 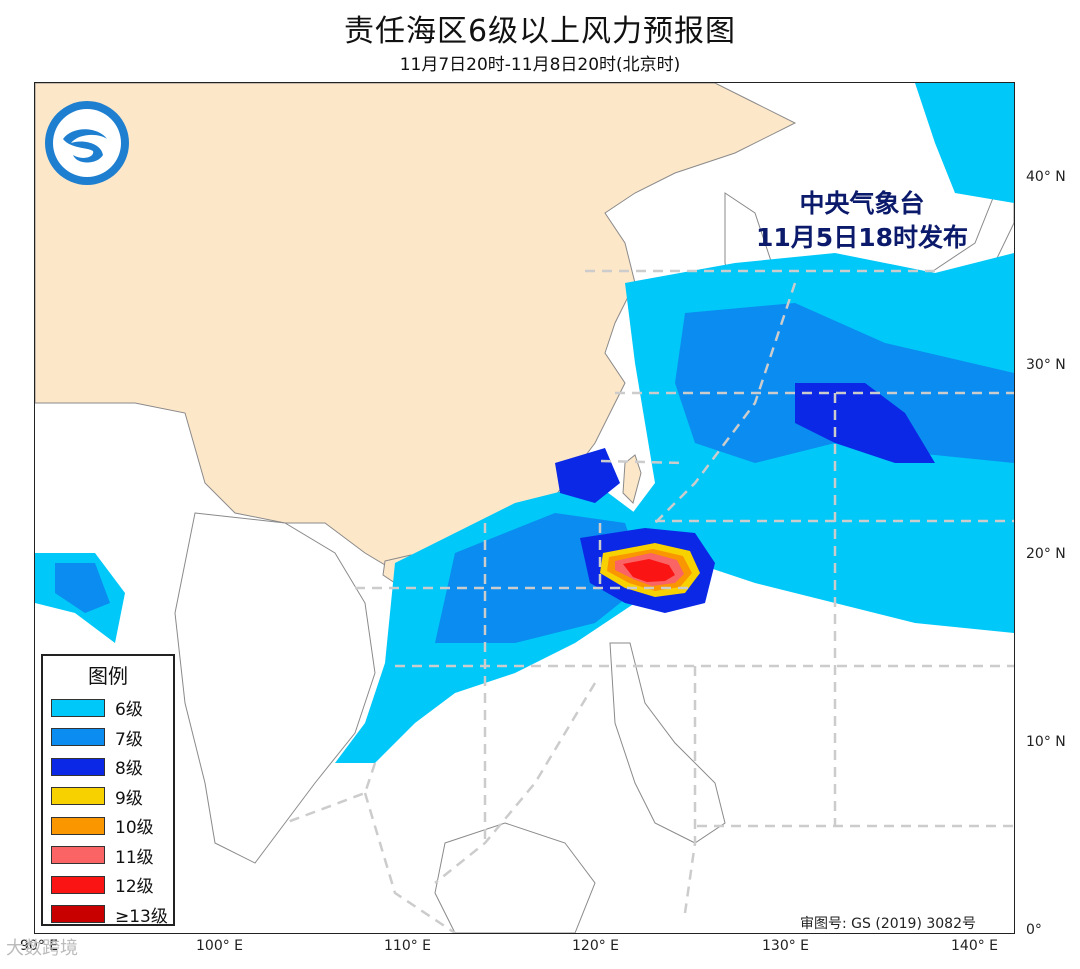 What do you see at coordinates (1046, 177) in the screenshot?
I see `lat-label-40: 40° N` at bounding box center [1046, 177].